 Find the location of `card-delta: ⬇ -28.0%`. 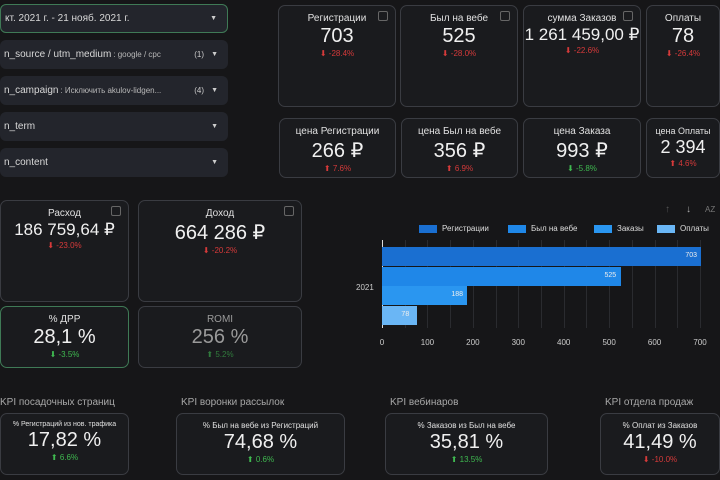

card-delta: ⬇ -28.0% is located at coordinates (459, 53).